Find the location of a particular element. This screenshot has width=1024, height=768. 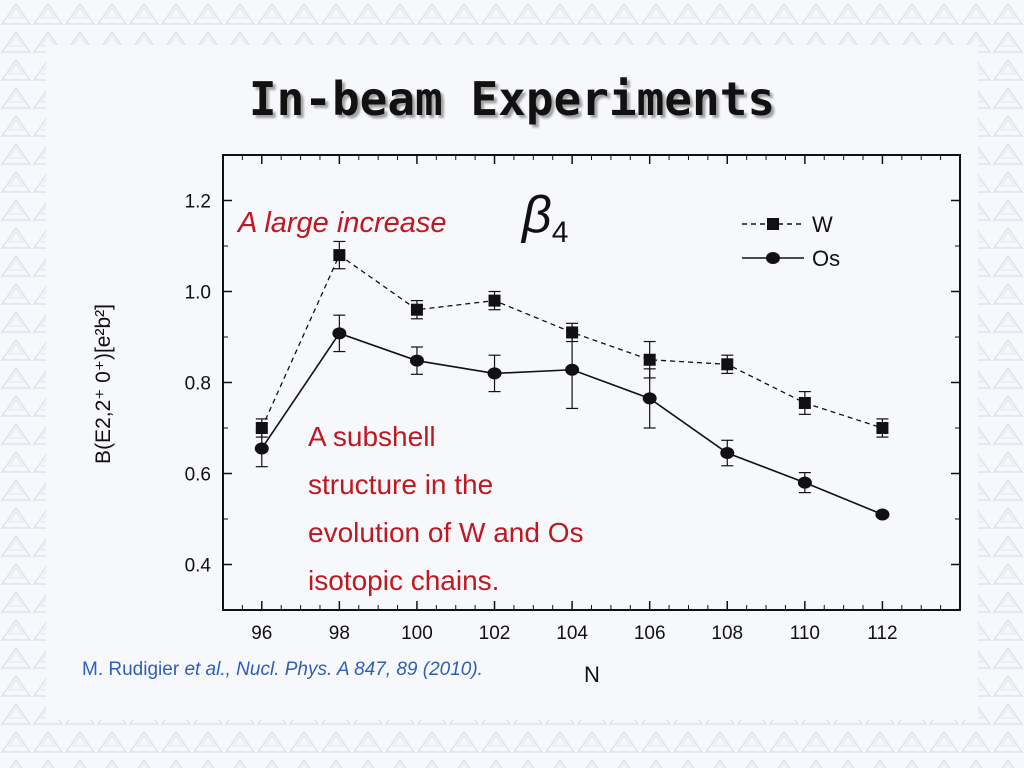

x-tick-label: 98 is located at coordinates (339, 633).